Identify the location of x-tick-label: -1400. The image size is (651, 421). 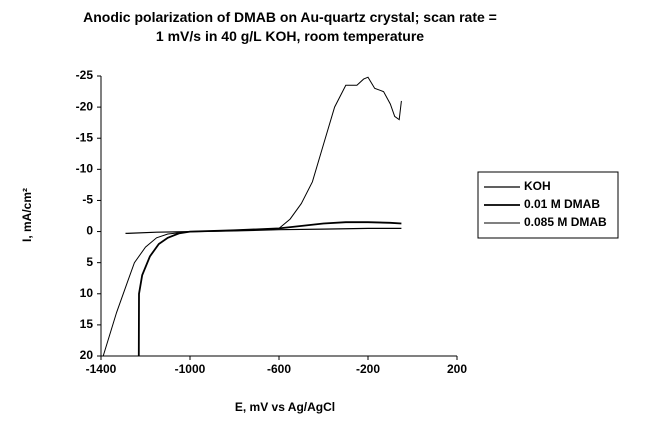
(101, 369).